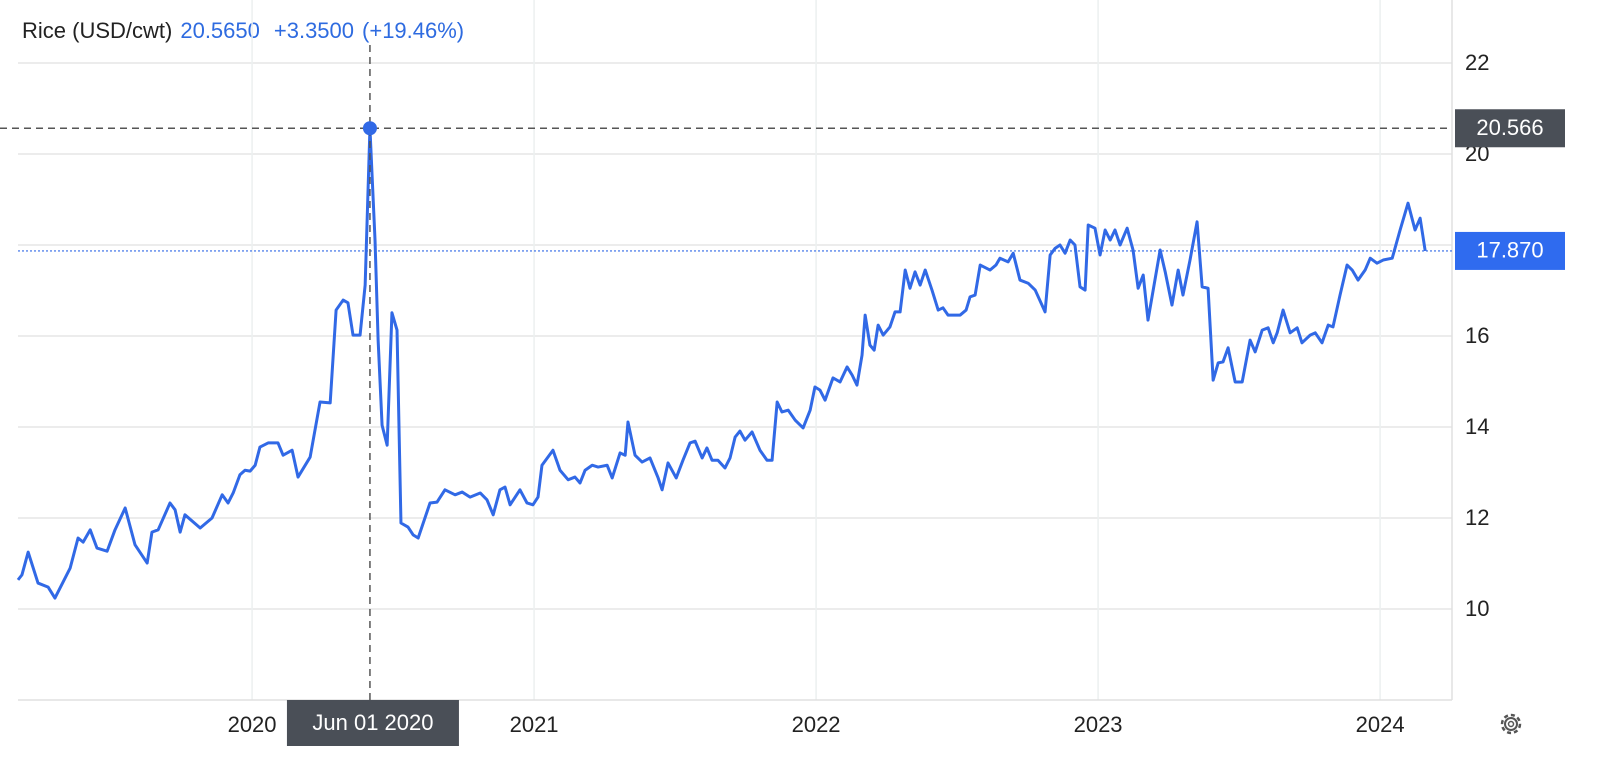  I want to click on gear-ring, so click(1511, 724).